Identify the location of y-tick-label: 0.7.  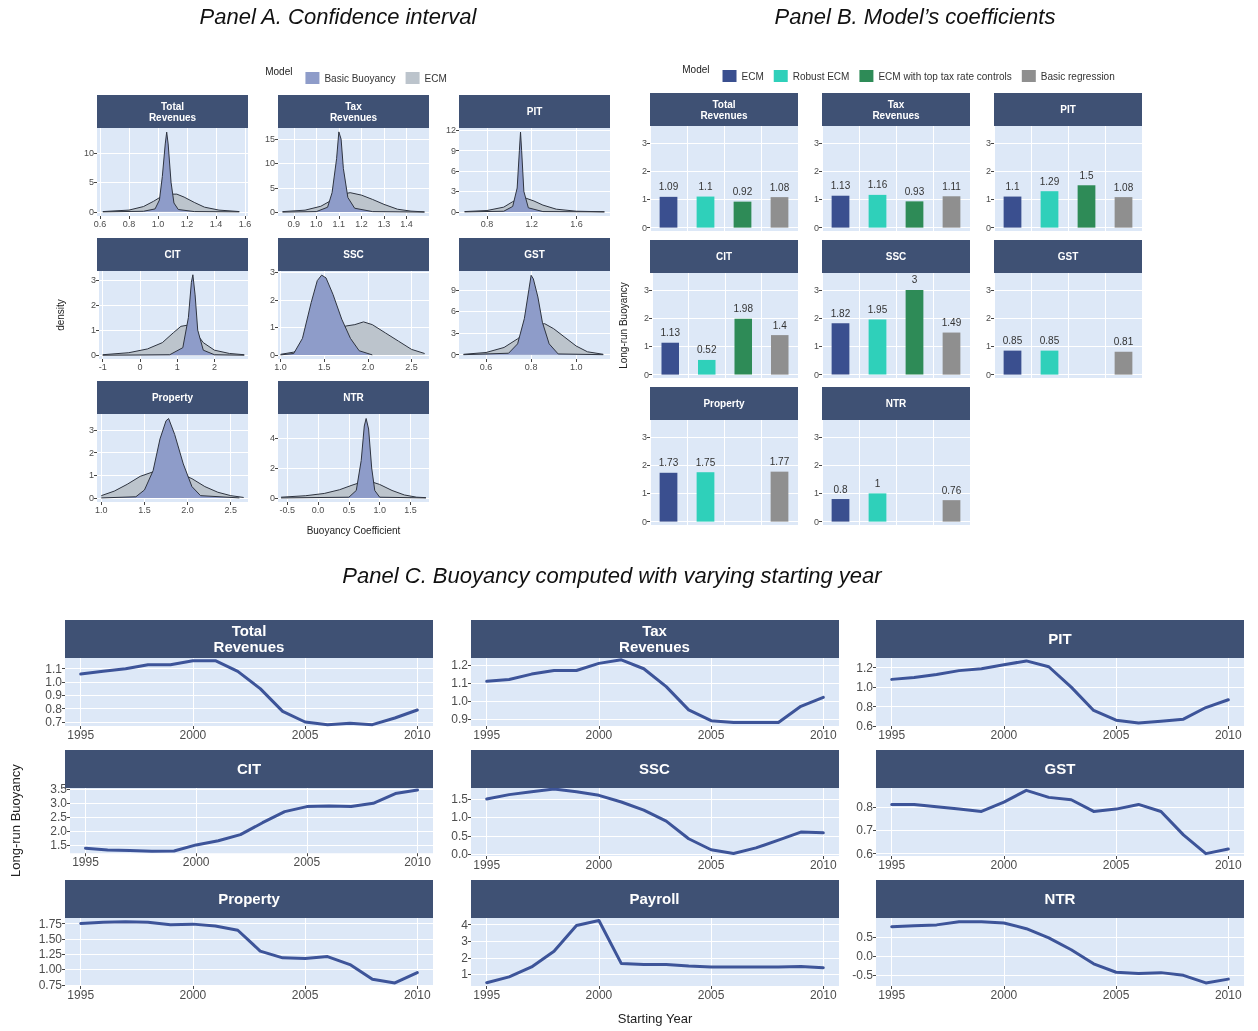
(865, 830).